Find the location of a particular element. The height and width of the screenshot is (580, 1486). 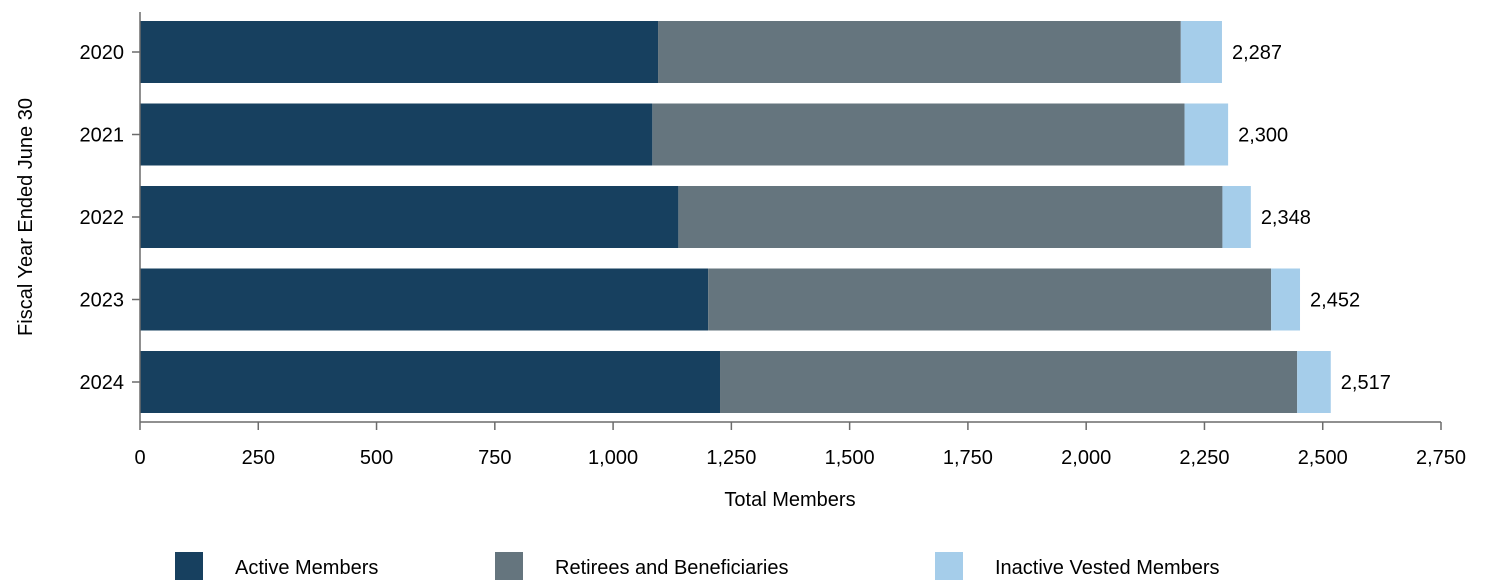

legend-label-1: Retirees and Beneficiaries is located at coordinates (671, 568).